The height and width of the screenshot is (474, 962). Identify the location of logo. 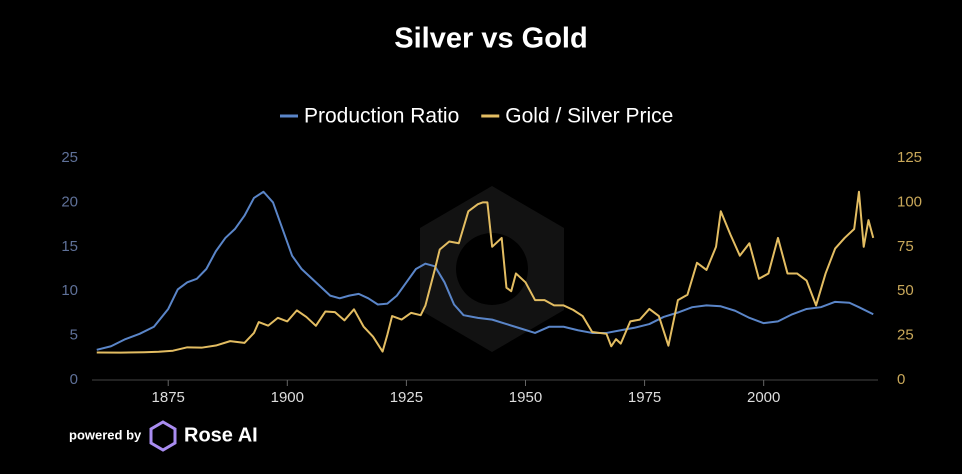
(163, 436).